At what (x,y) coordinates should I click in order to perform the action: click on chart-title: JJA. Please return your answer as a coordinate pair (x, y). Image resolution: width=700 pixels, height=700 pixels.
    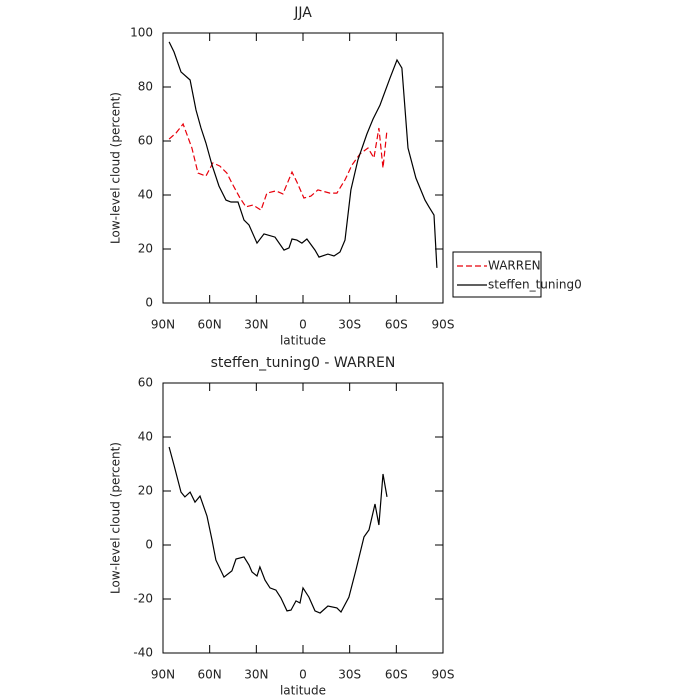
    Looking at the image, I should click on (302, 13).